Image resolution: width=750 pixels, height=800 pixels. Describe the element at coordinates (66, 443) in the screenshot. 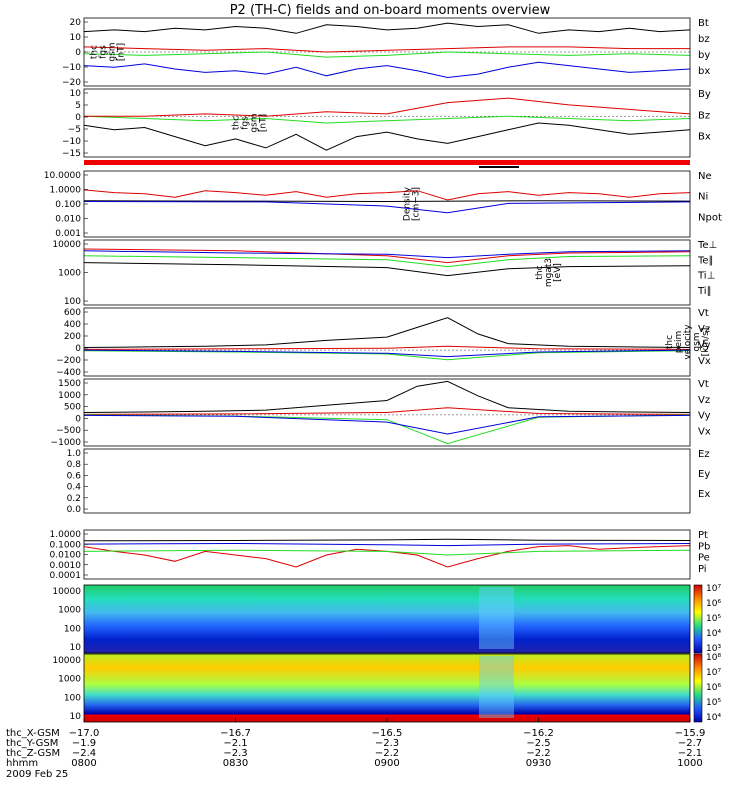

I see `y-tick-label: −1000` at that location.